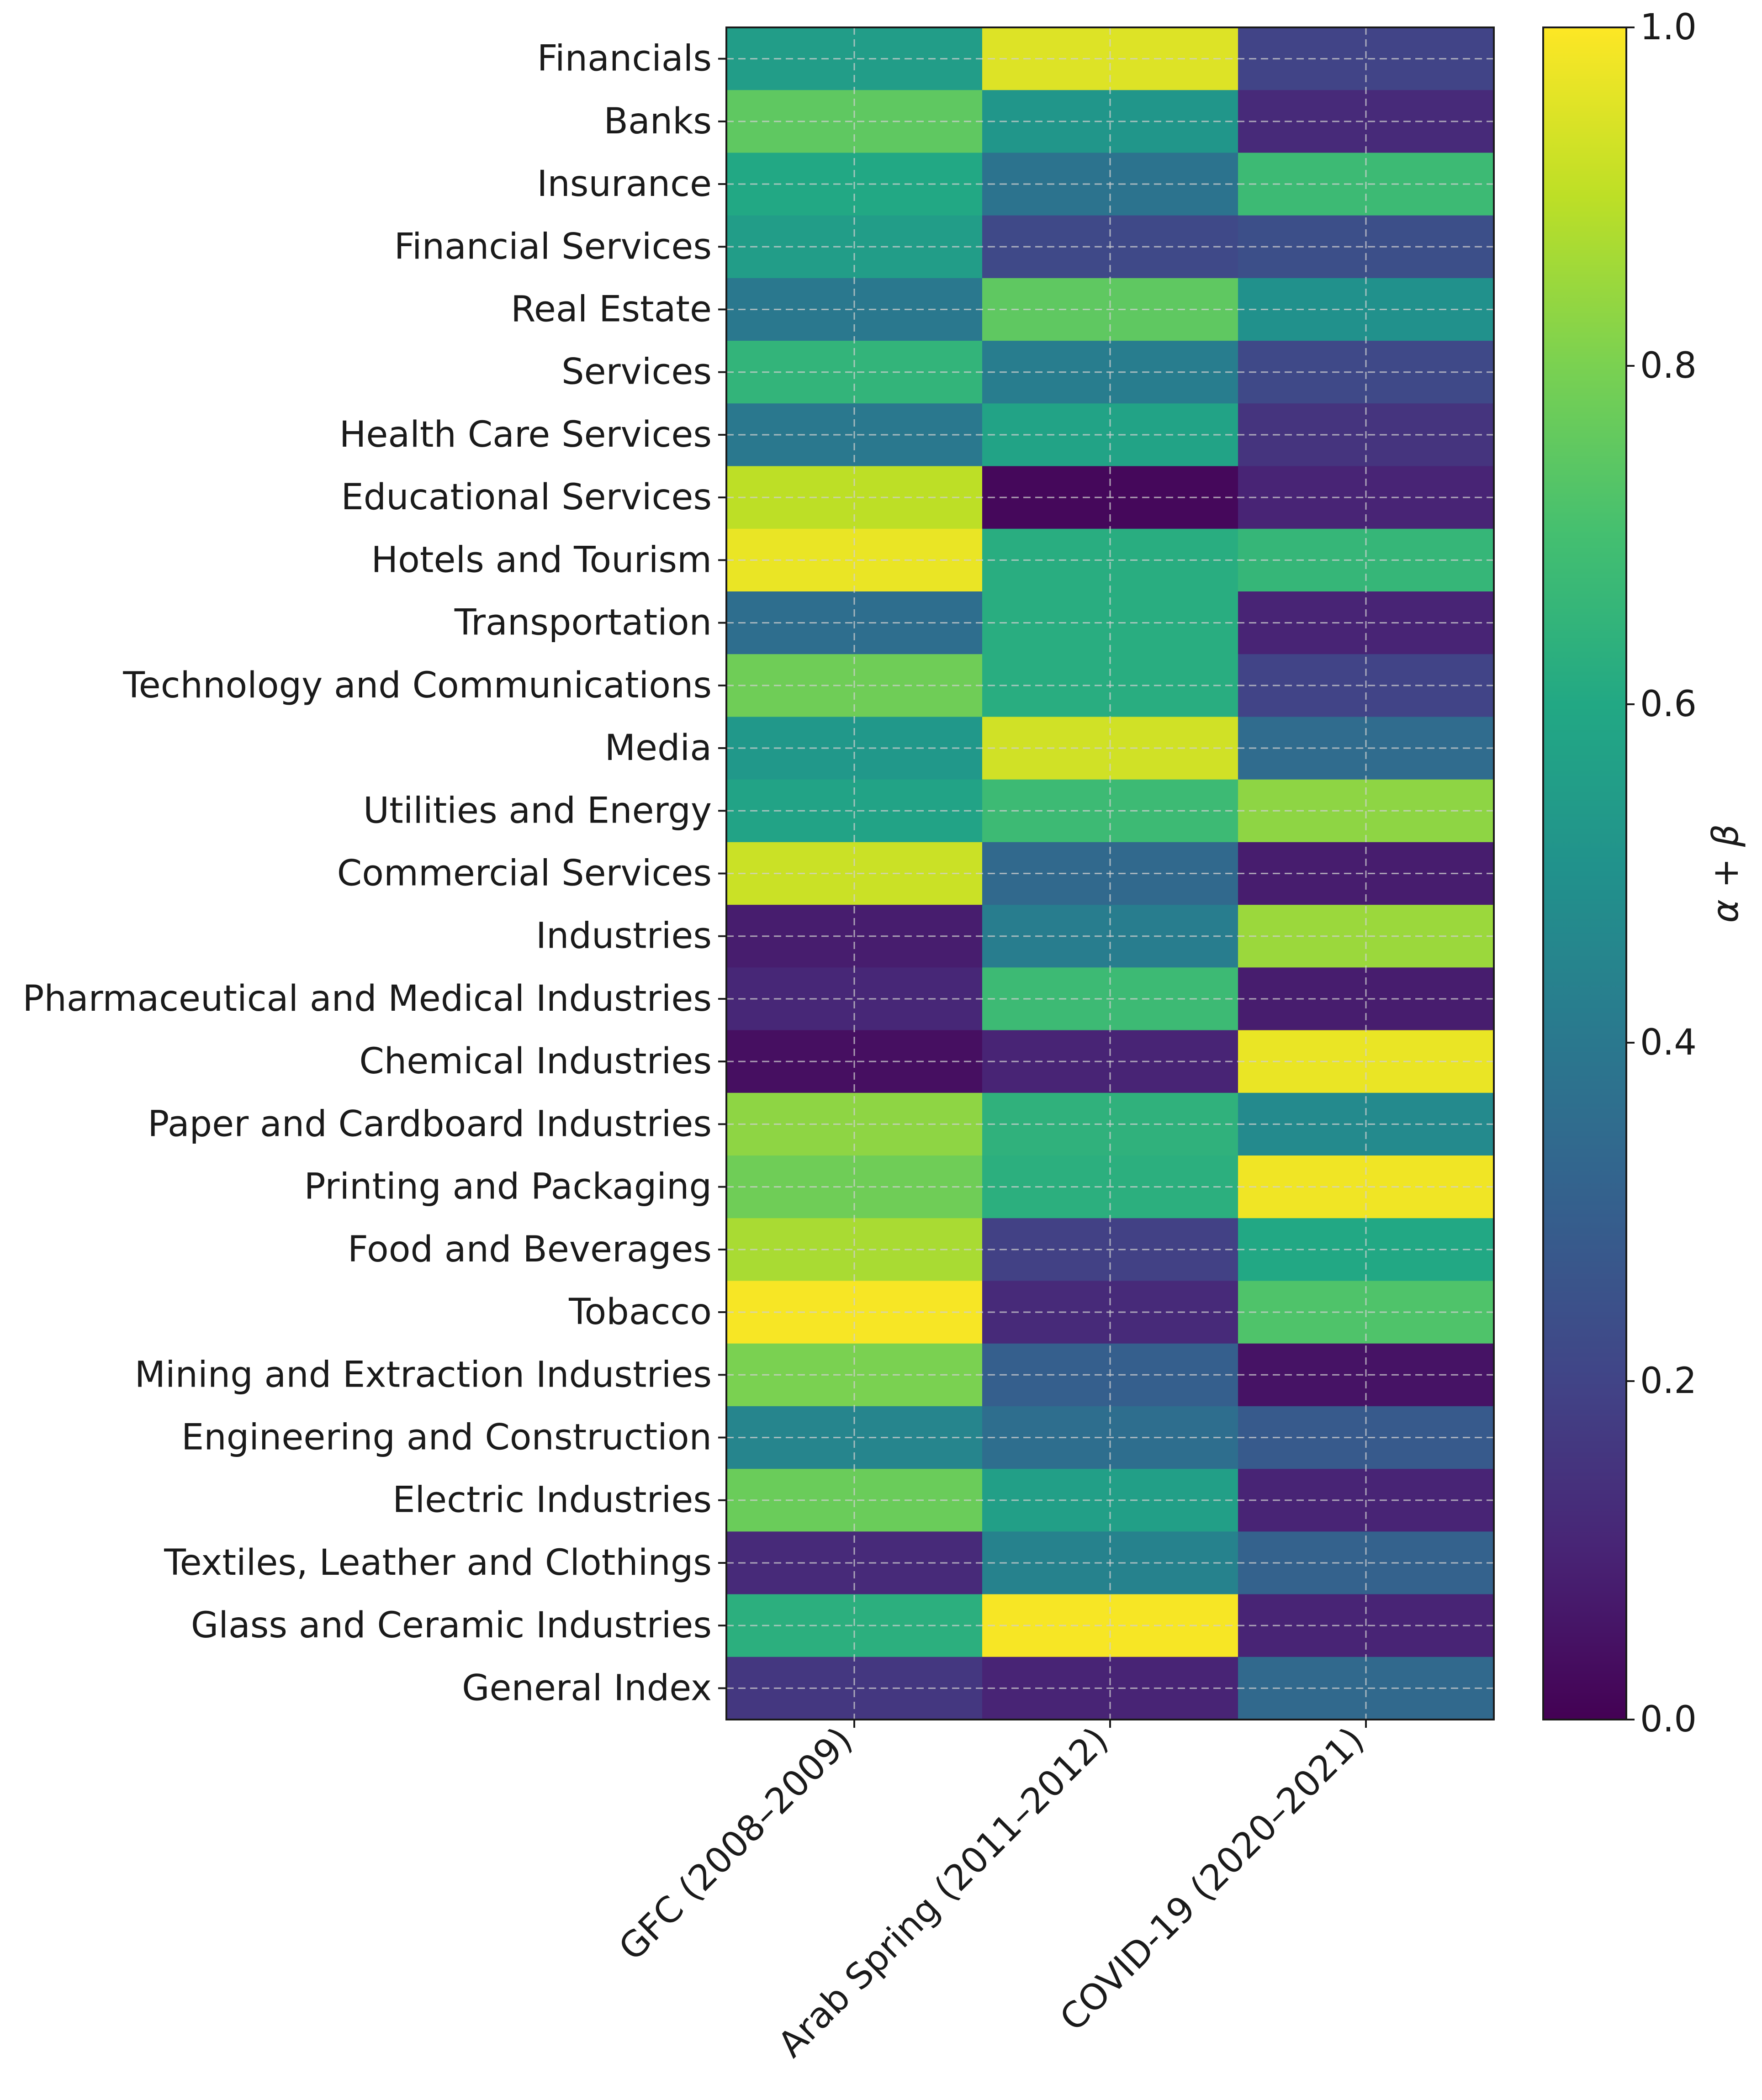 This screenshot has height=2100, width=1762. What do you see at coordinates (587, 1688) in the screenshot?
I see `row-label: General Index` at bounding box center [587, 1688].